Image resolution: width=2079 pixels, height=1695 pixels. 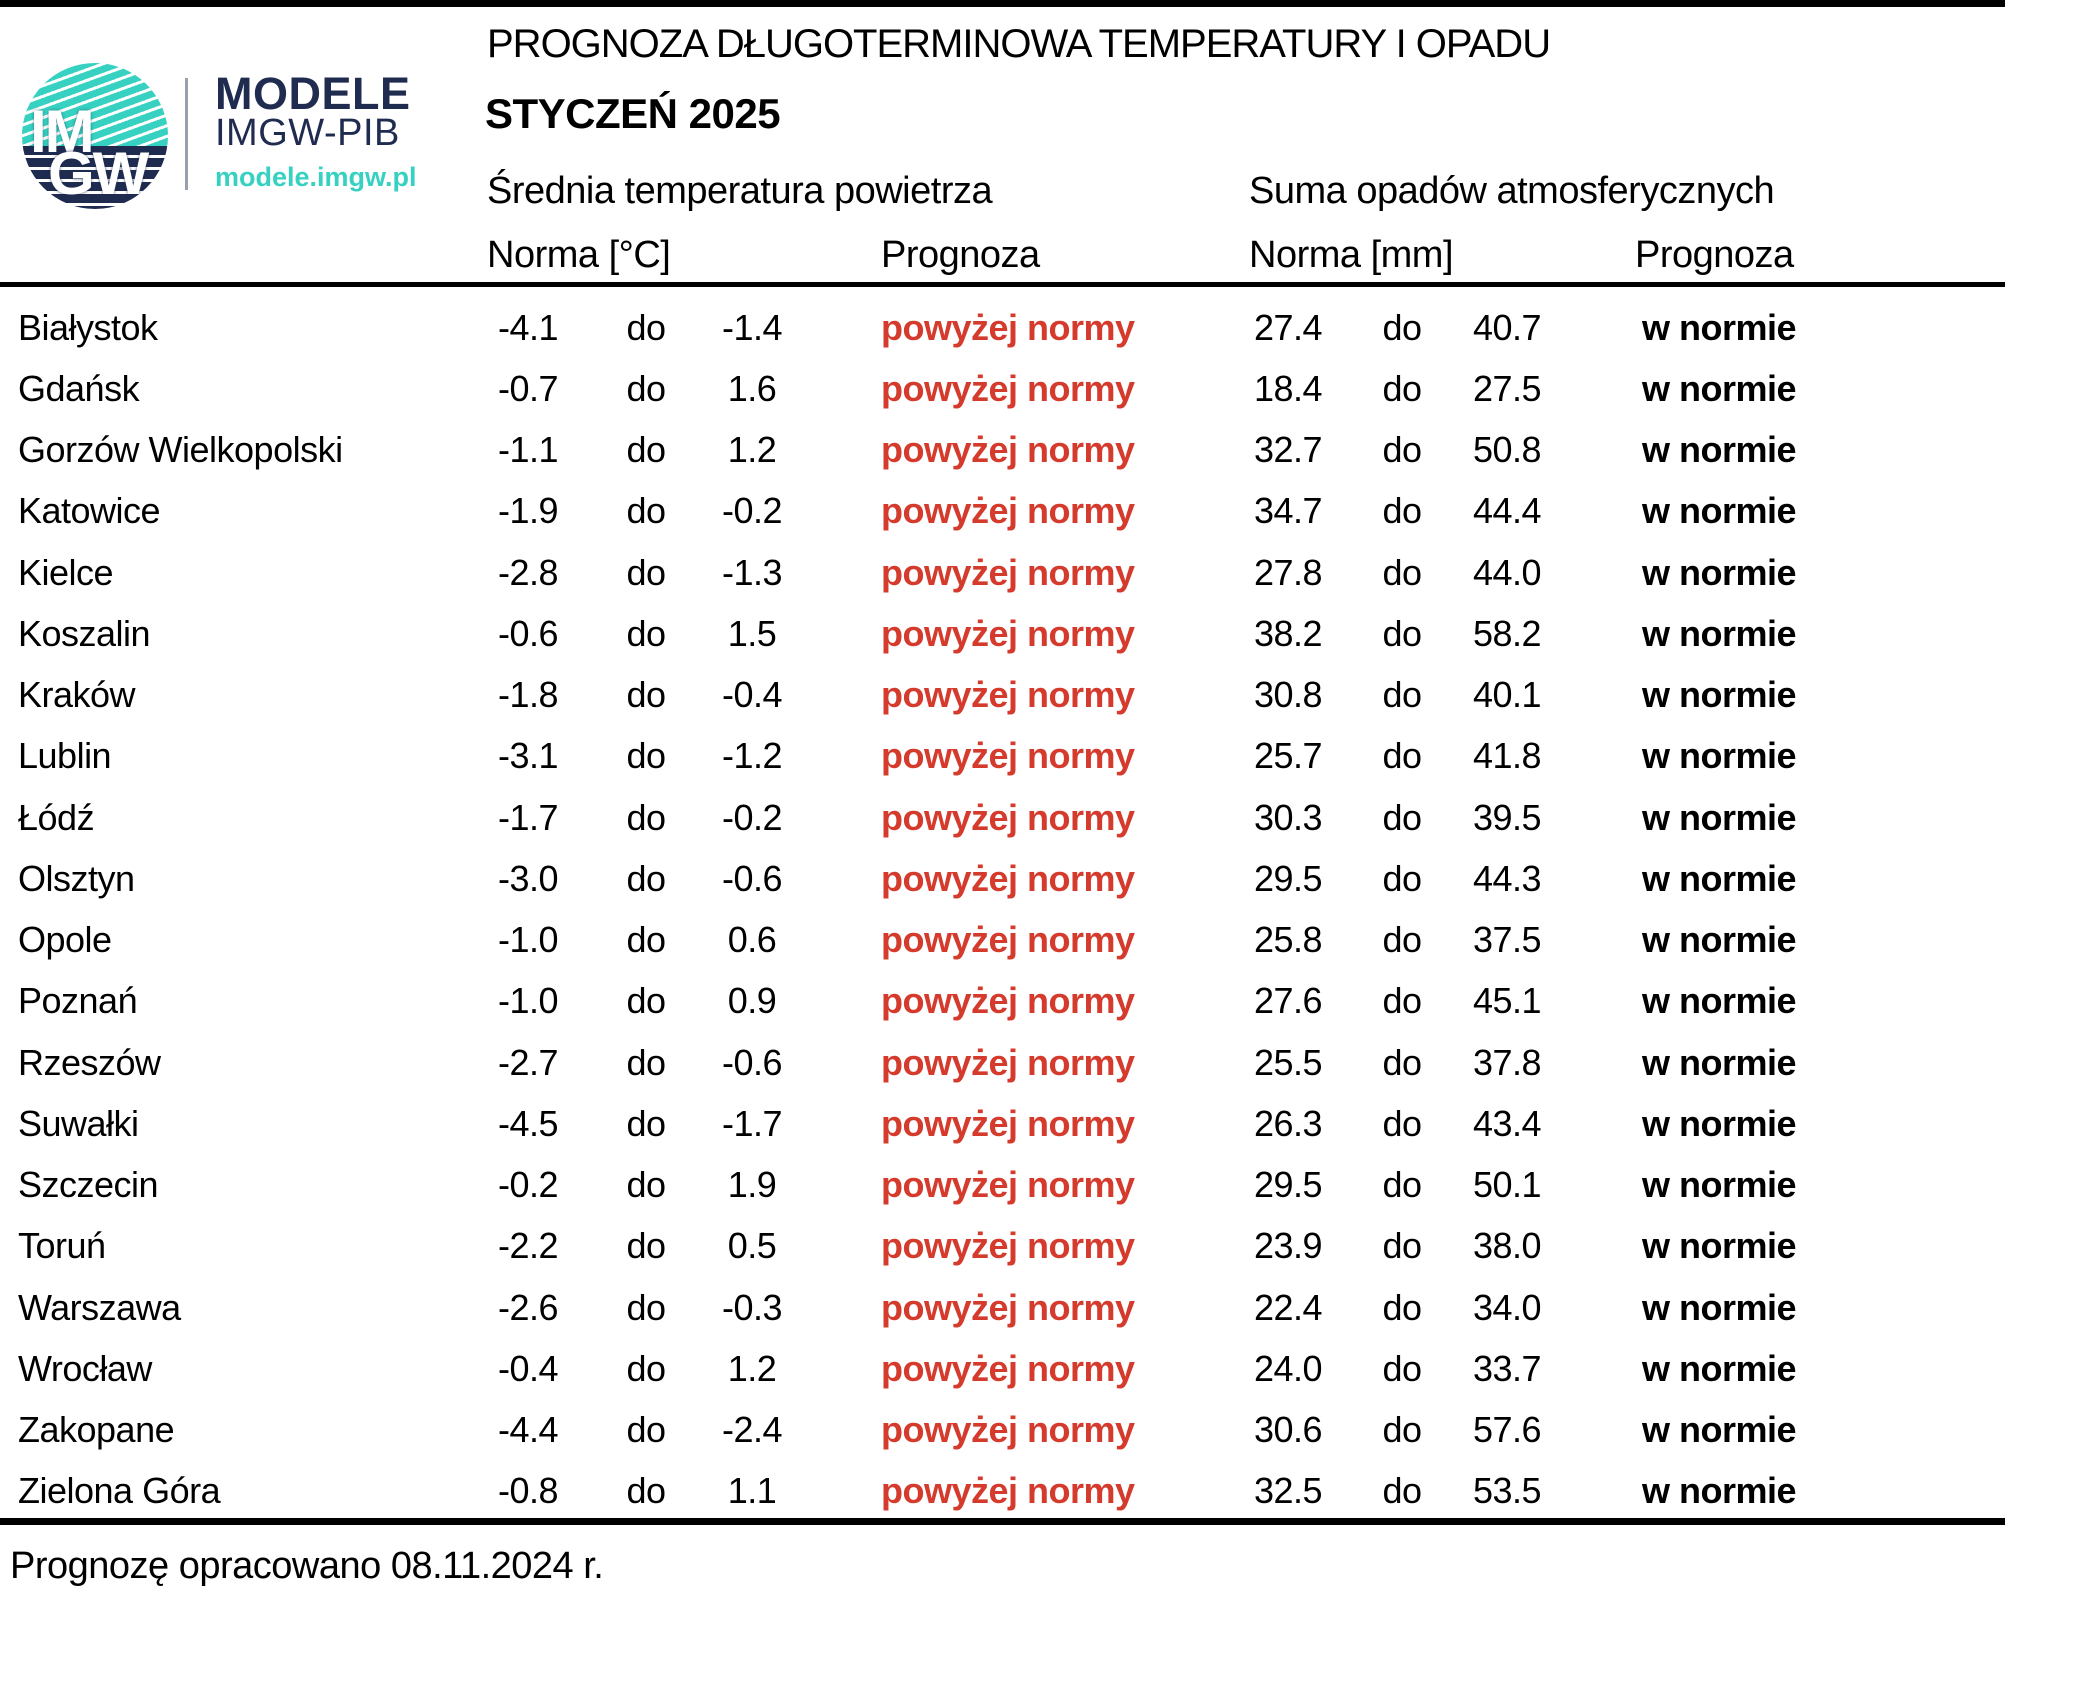 What do you see at coordinates (528, 511) in the screenshot?
I see `temp-norm-low: -1.9` at bounding box center [528, 511].